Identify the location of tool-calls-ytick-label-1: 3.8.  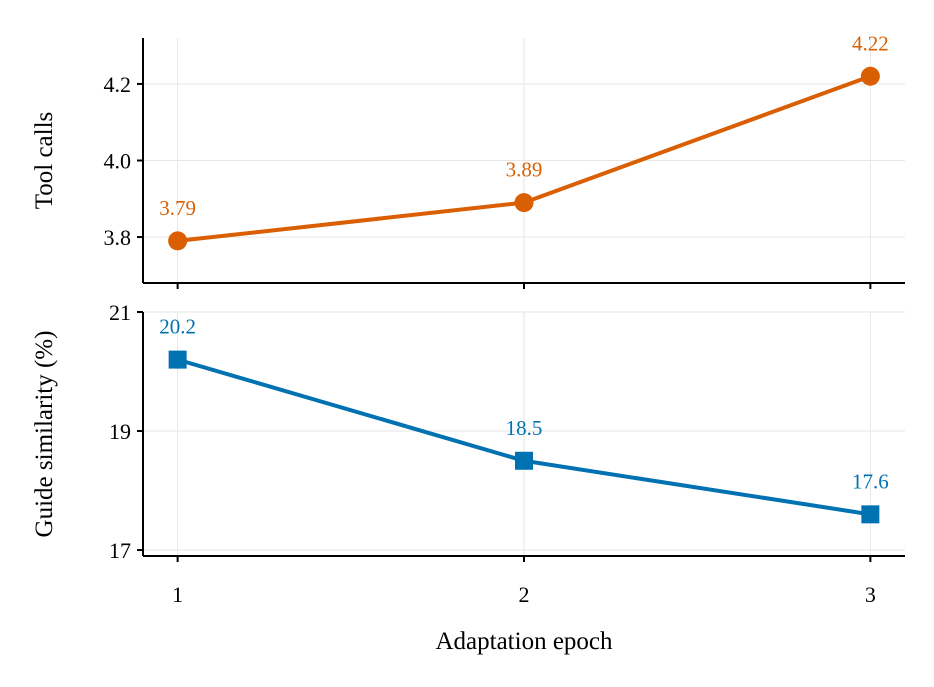
(118, 237).